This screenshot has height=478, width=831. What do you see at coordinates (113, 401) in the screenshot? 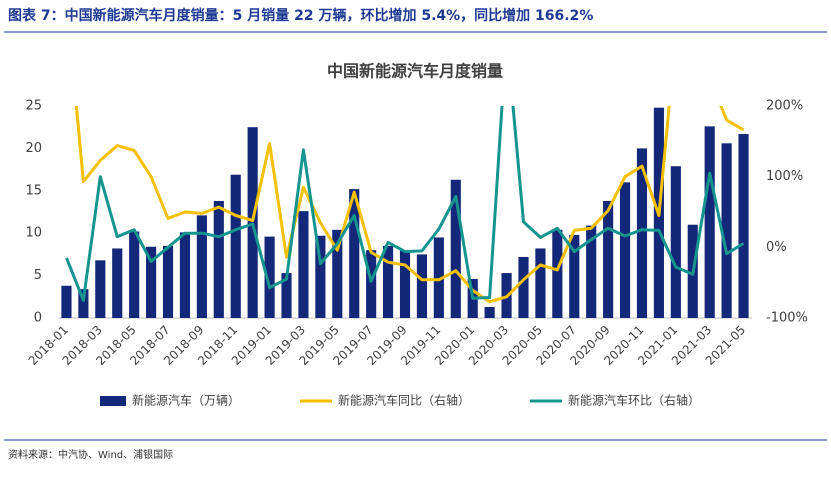
I see `legend-swatch` at bounding box center [113, 401].